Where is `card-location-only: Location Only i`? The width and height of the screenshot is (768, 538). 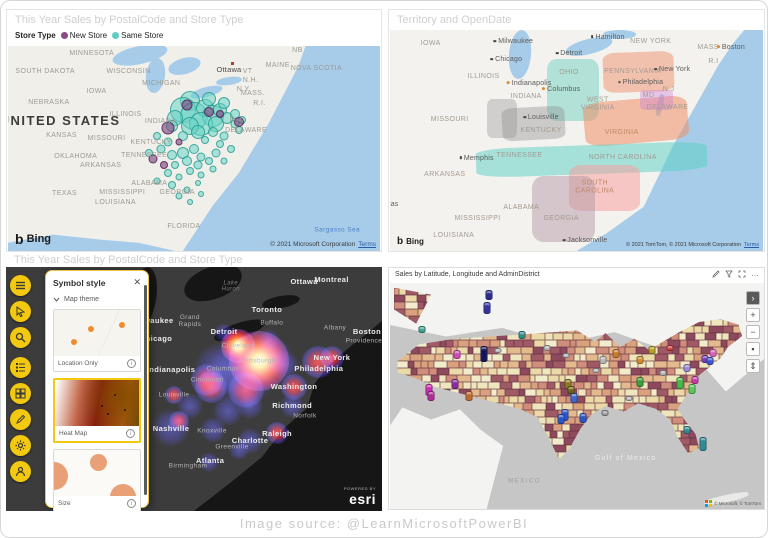
card-location-only: Location Only i is located at coordinates (97, 340).